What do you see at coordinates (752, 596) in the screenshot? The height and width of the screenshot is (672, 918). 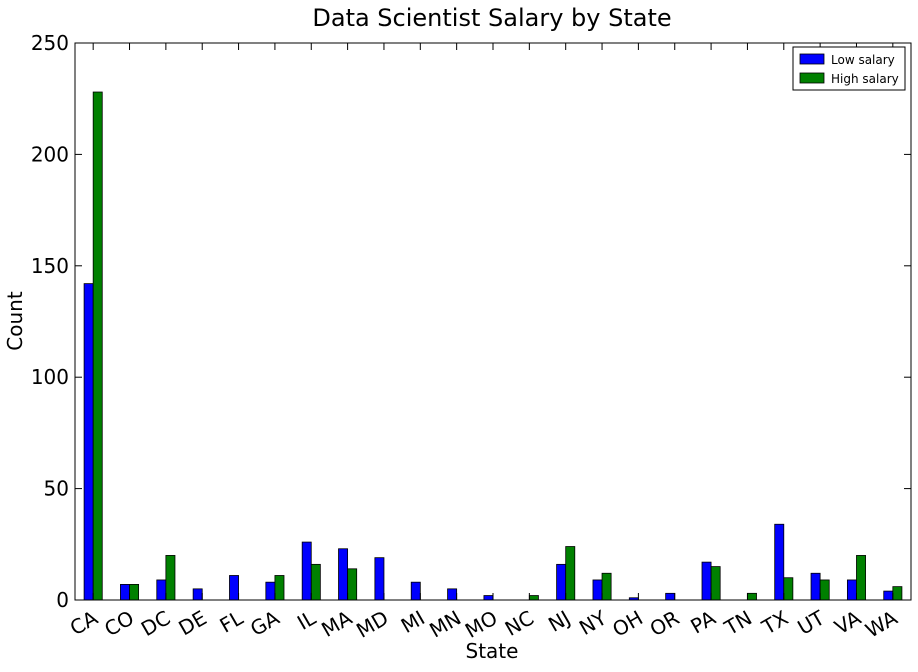 I see `bar-high-TN` at bounding box center [752, 596].